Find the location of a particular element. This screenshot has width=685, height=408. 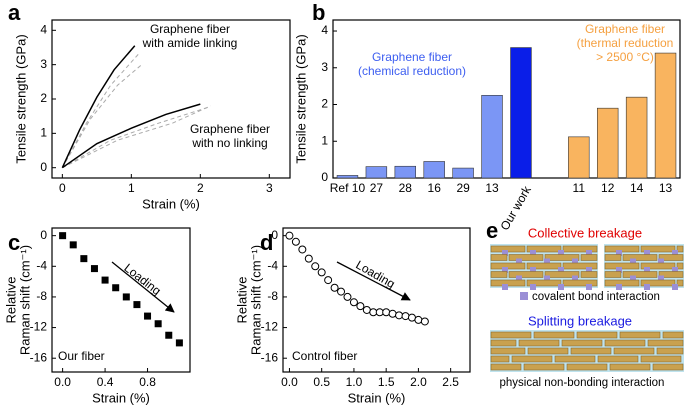

y-tick-label: -4 is located at coordinates (41, 265).